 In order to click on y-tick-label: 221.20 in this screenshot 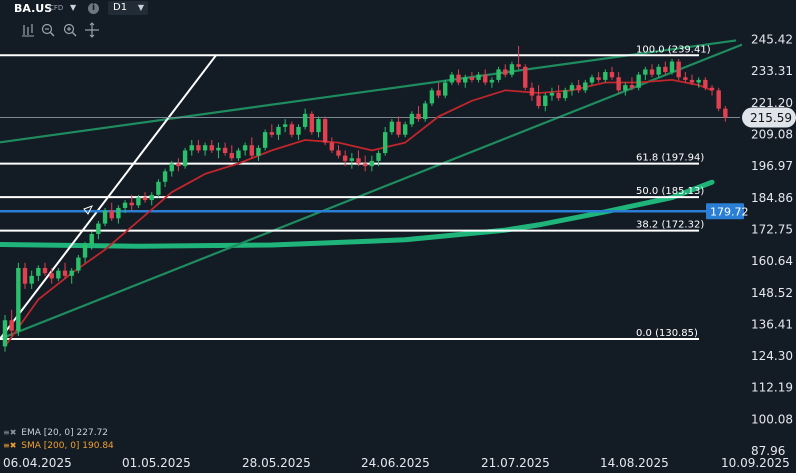, I will do `click(772, 103)`.